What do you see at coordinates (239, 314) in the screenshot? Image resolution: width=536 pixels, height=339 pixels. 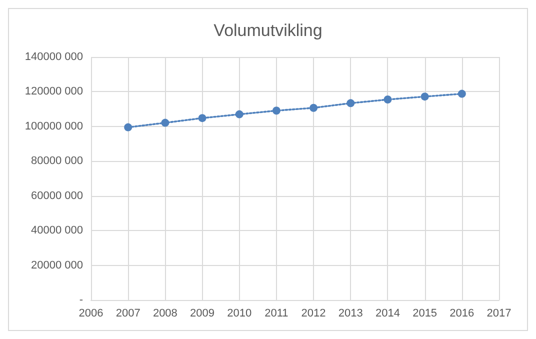 I see `x-tick-label: 2010` at bounding box center [239, 314].